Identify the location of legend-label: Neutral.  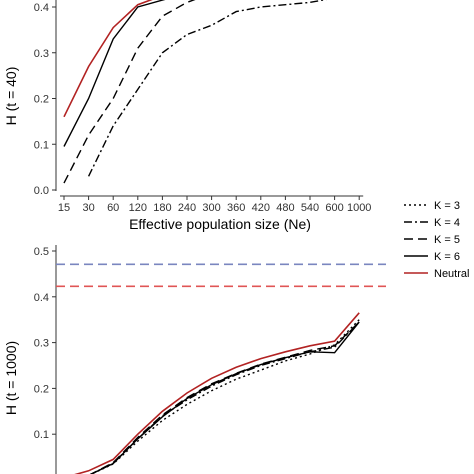
(451, 274).